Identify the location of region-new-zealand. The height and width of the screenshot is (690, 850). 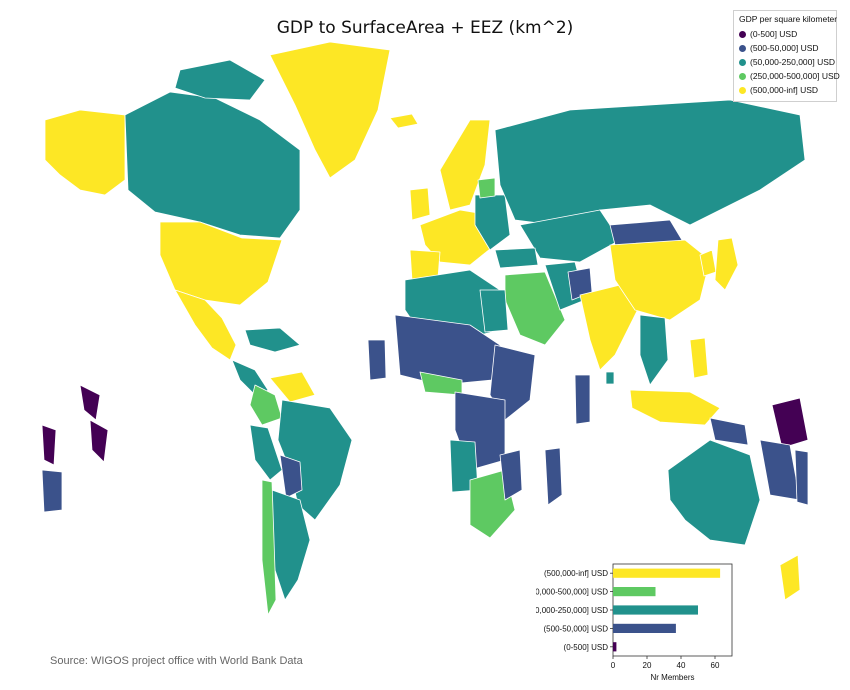
(790, 577).